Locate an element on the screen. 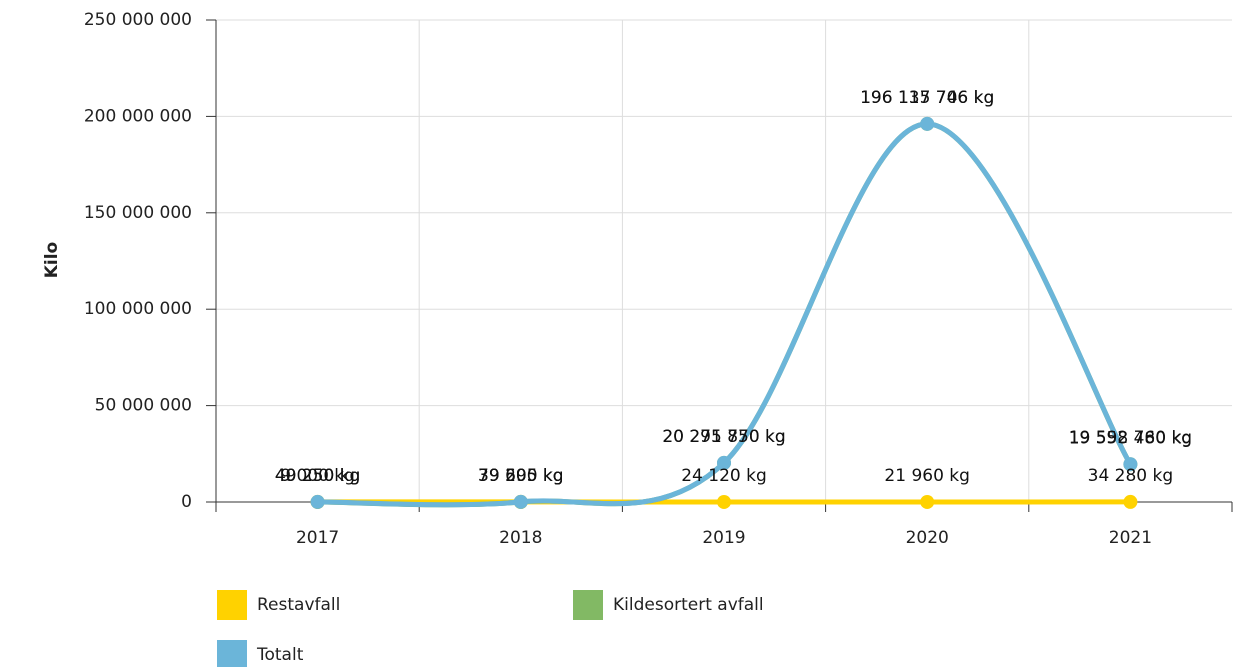 The width and height of the screenshot is (1234, 667). legend-label: Kildesortert avfall is located at coordinates (688, 605).